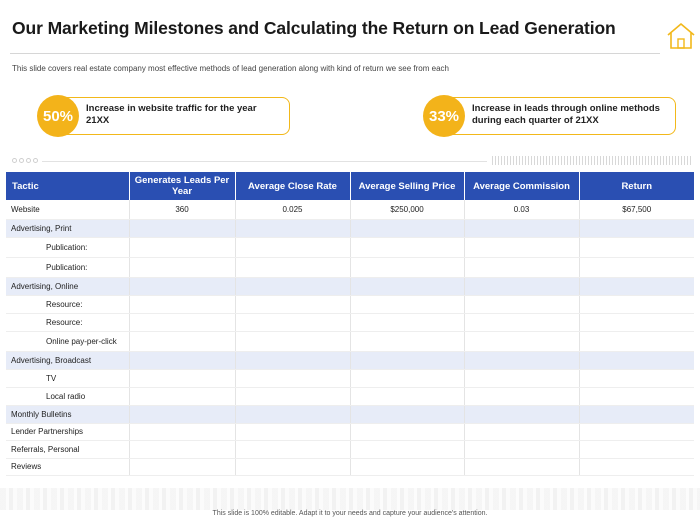 The height and width of the screenshot is (525, 700). I want to click on cell-tactic: Lender Partnerships, so click(68, 432).